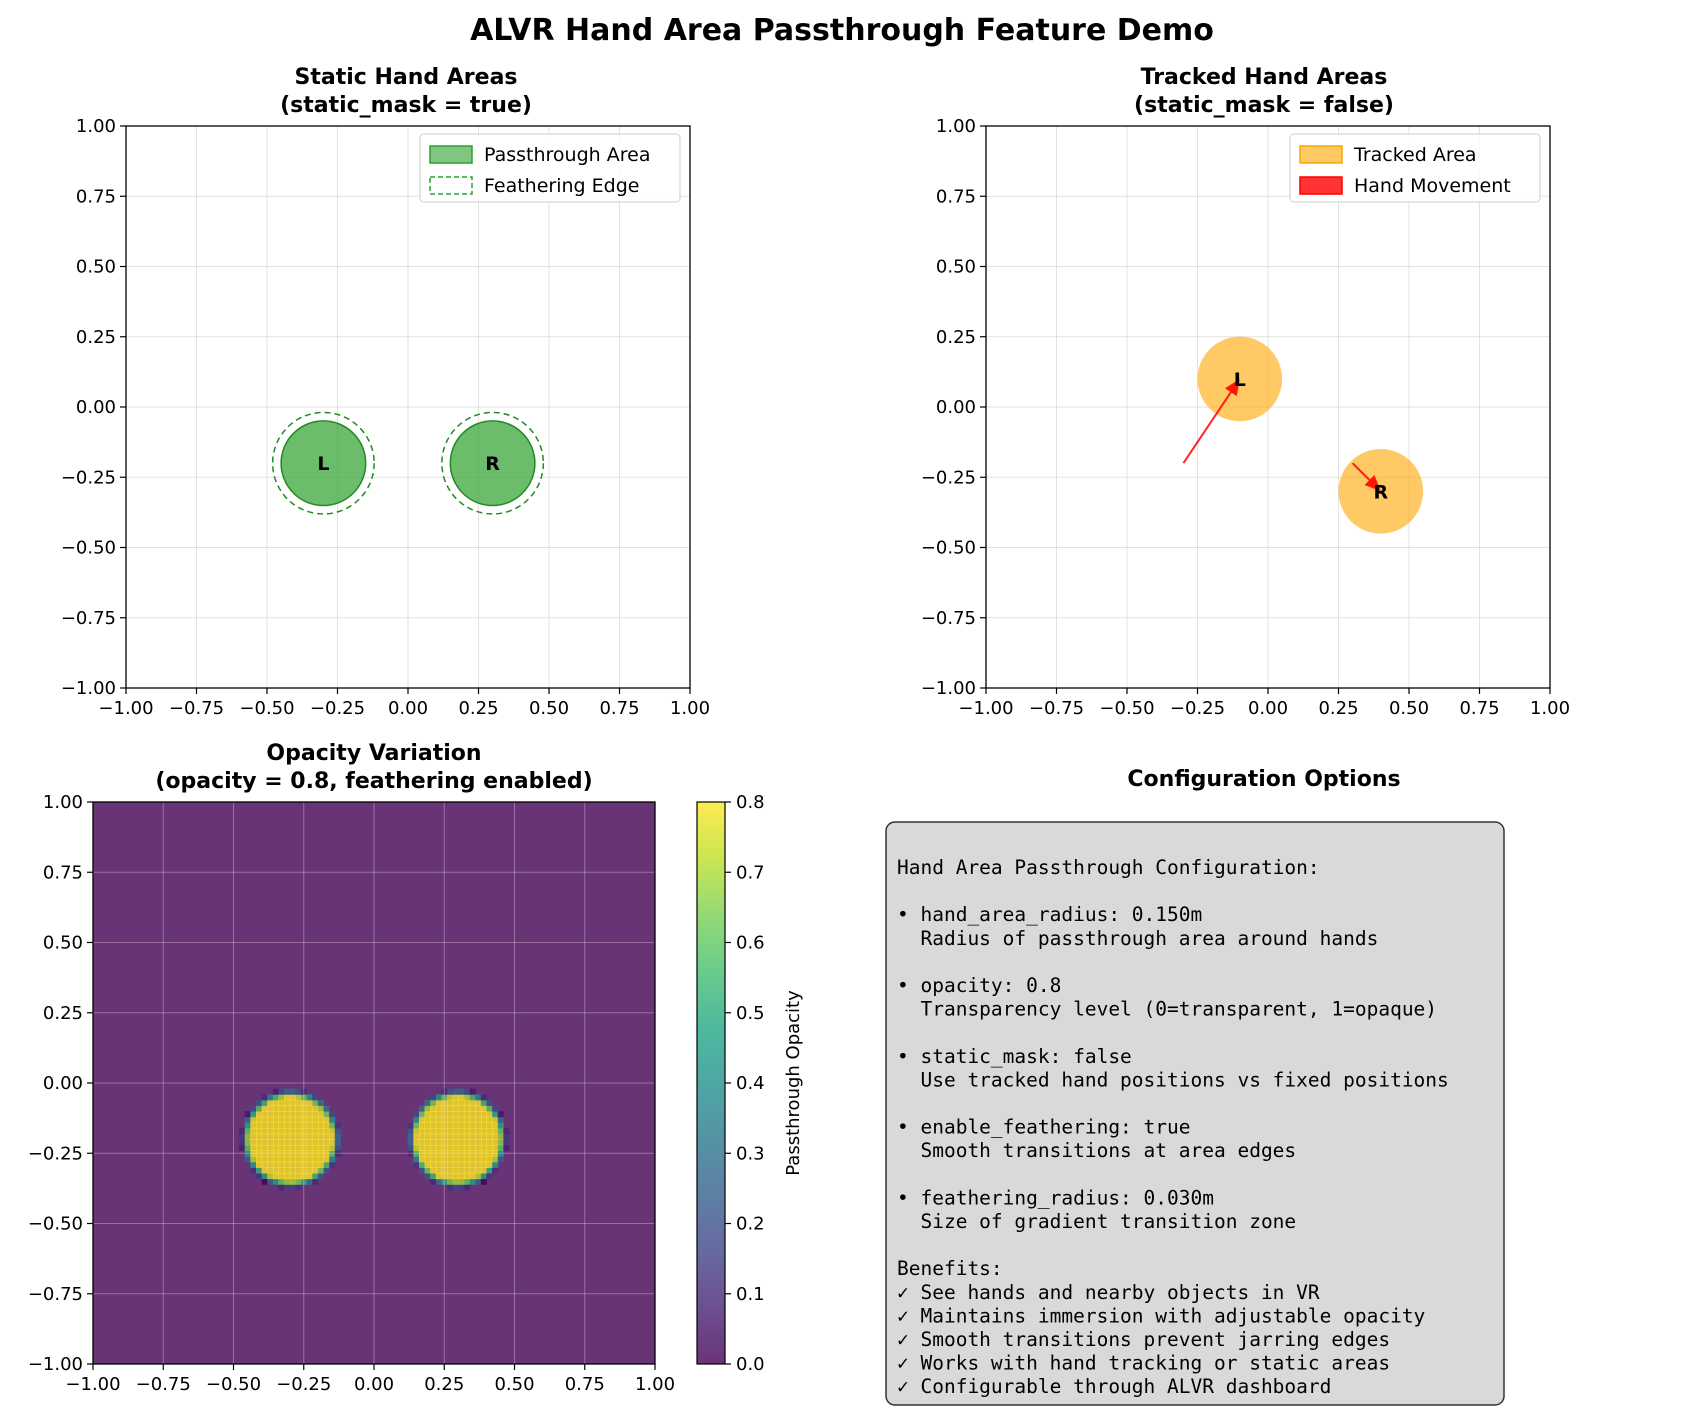 The width and height of the screenshot is (1685, 1420). Describe the element at coordinates (1264, 77) in the screenshot. I see `tracked-chart-title-line1: Tracked Hand Areas` at that location.